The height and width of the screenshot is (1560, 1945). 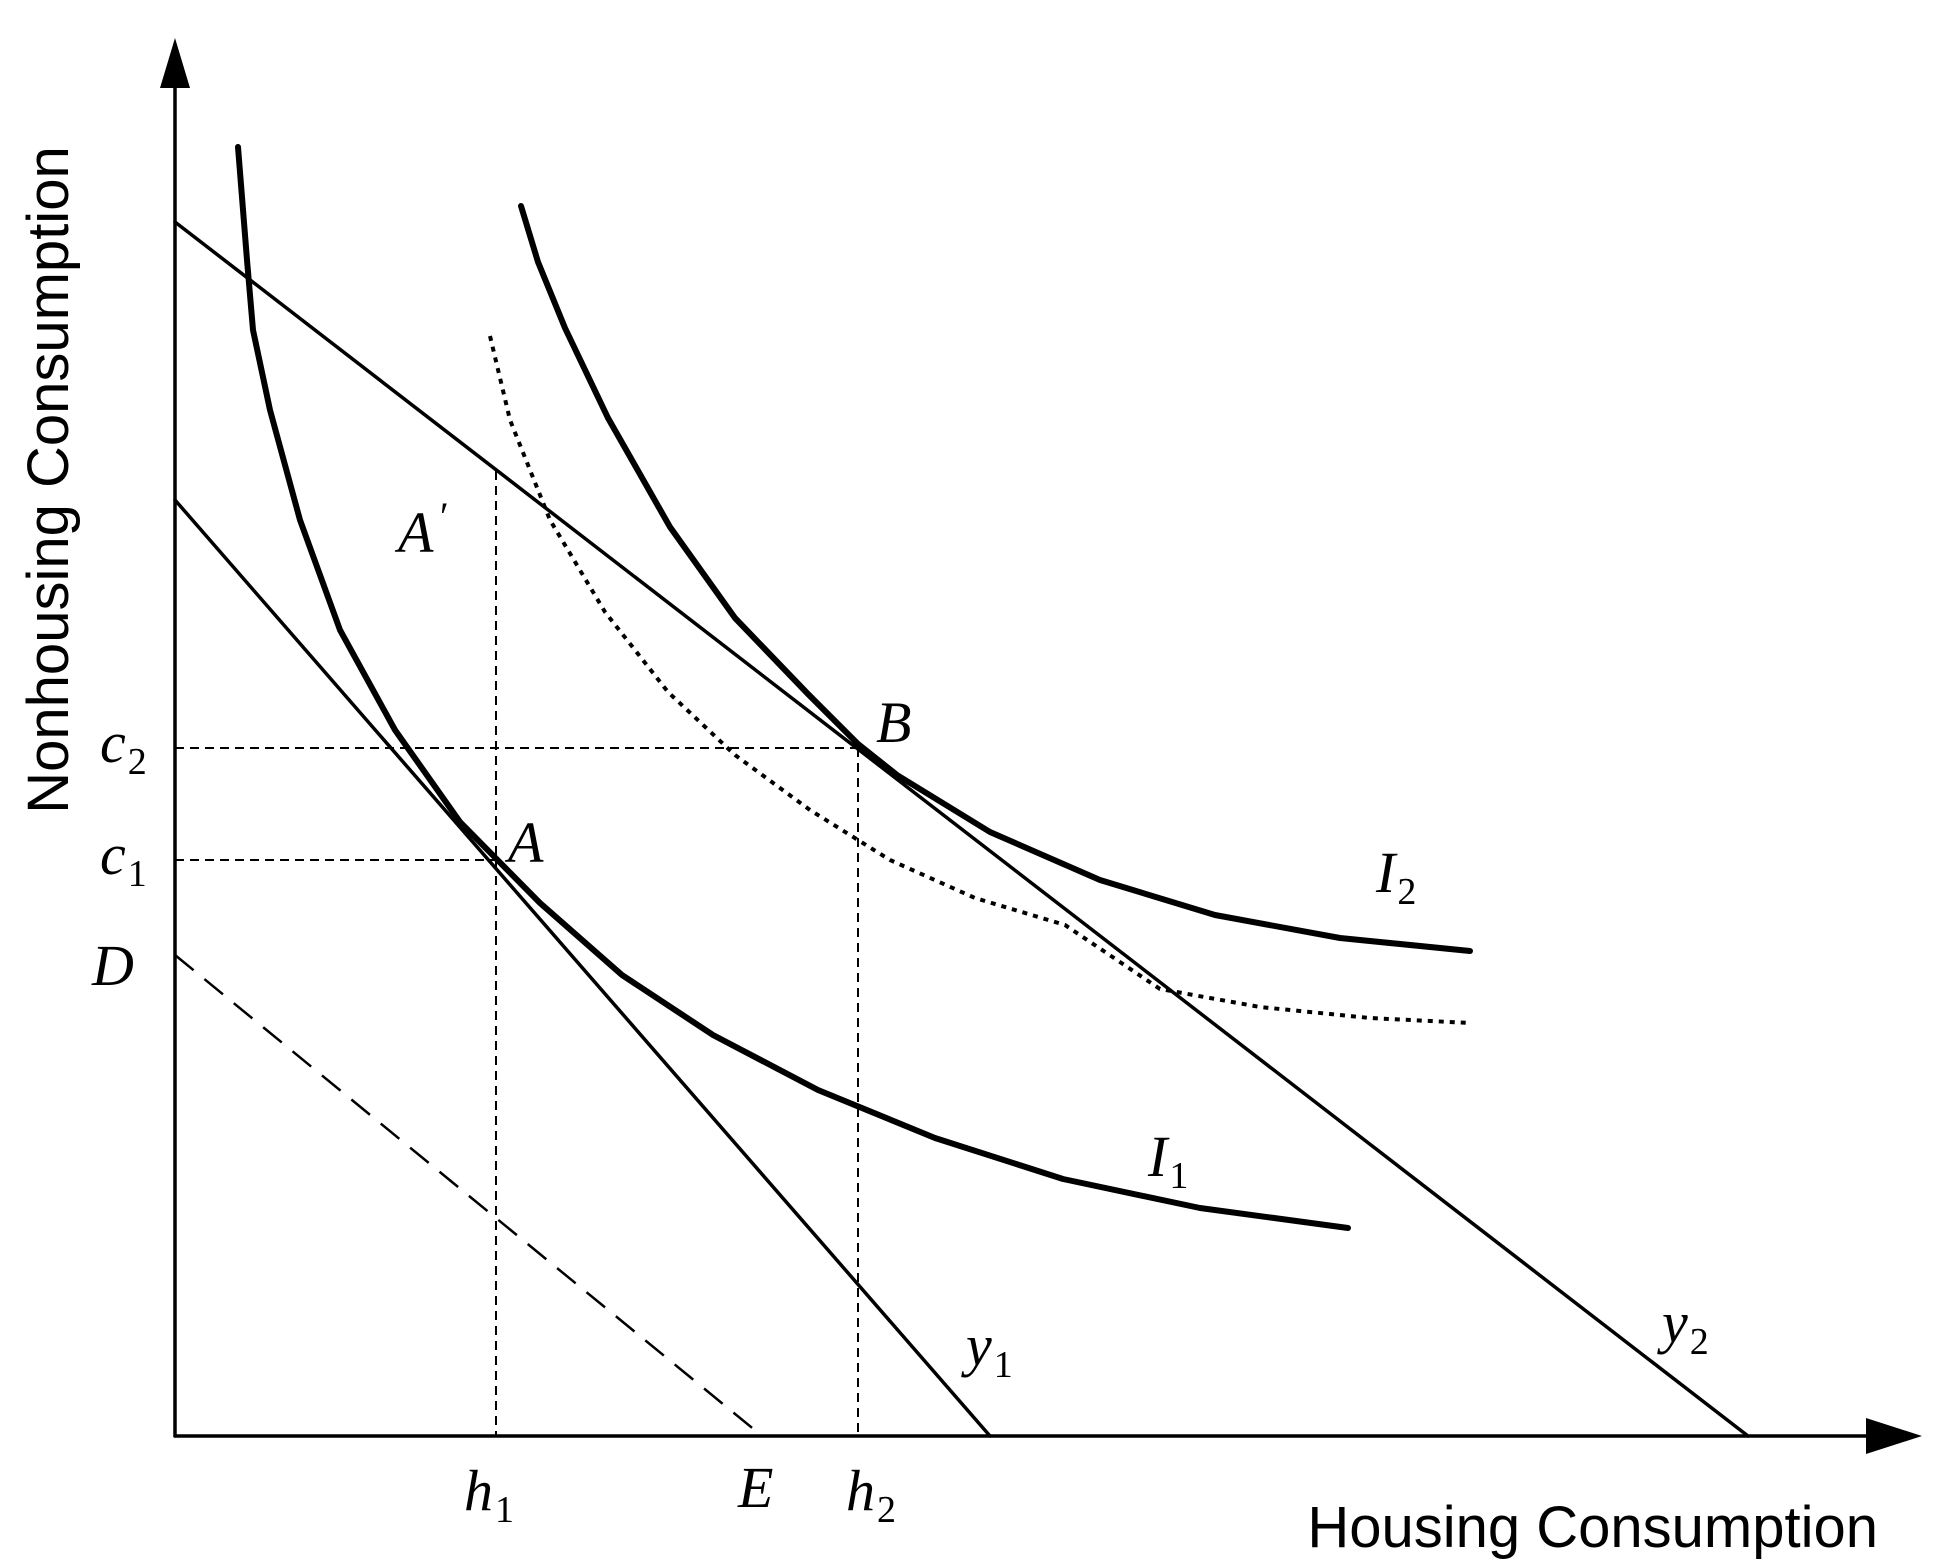 What do you see at coordinates (175, 63) in the screenshot?
I see `y-axis-arrowhead` at bounding box center [175, 63].